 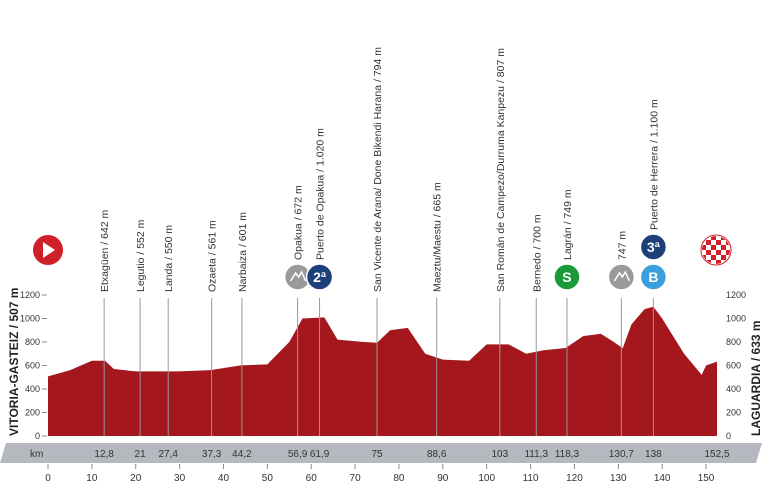 I want to click on x-tick-label: 20, so click(x=136, y=478).